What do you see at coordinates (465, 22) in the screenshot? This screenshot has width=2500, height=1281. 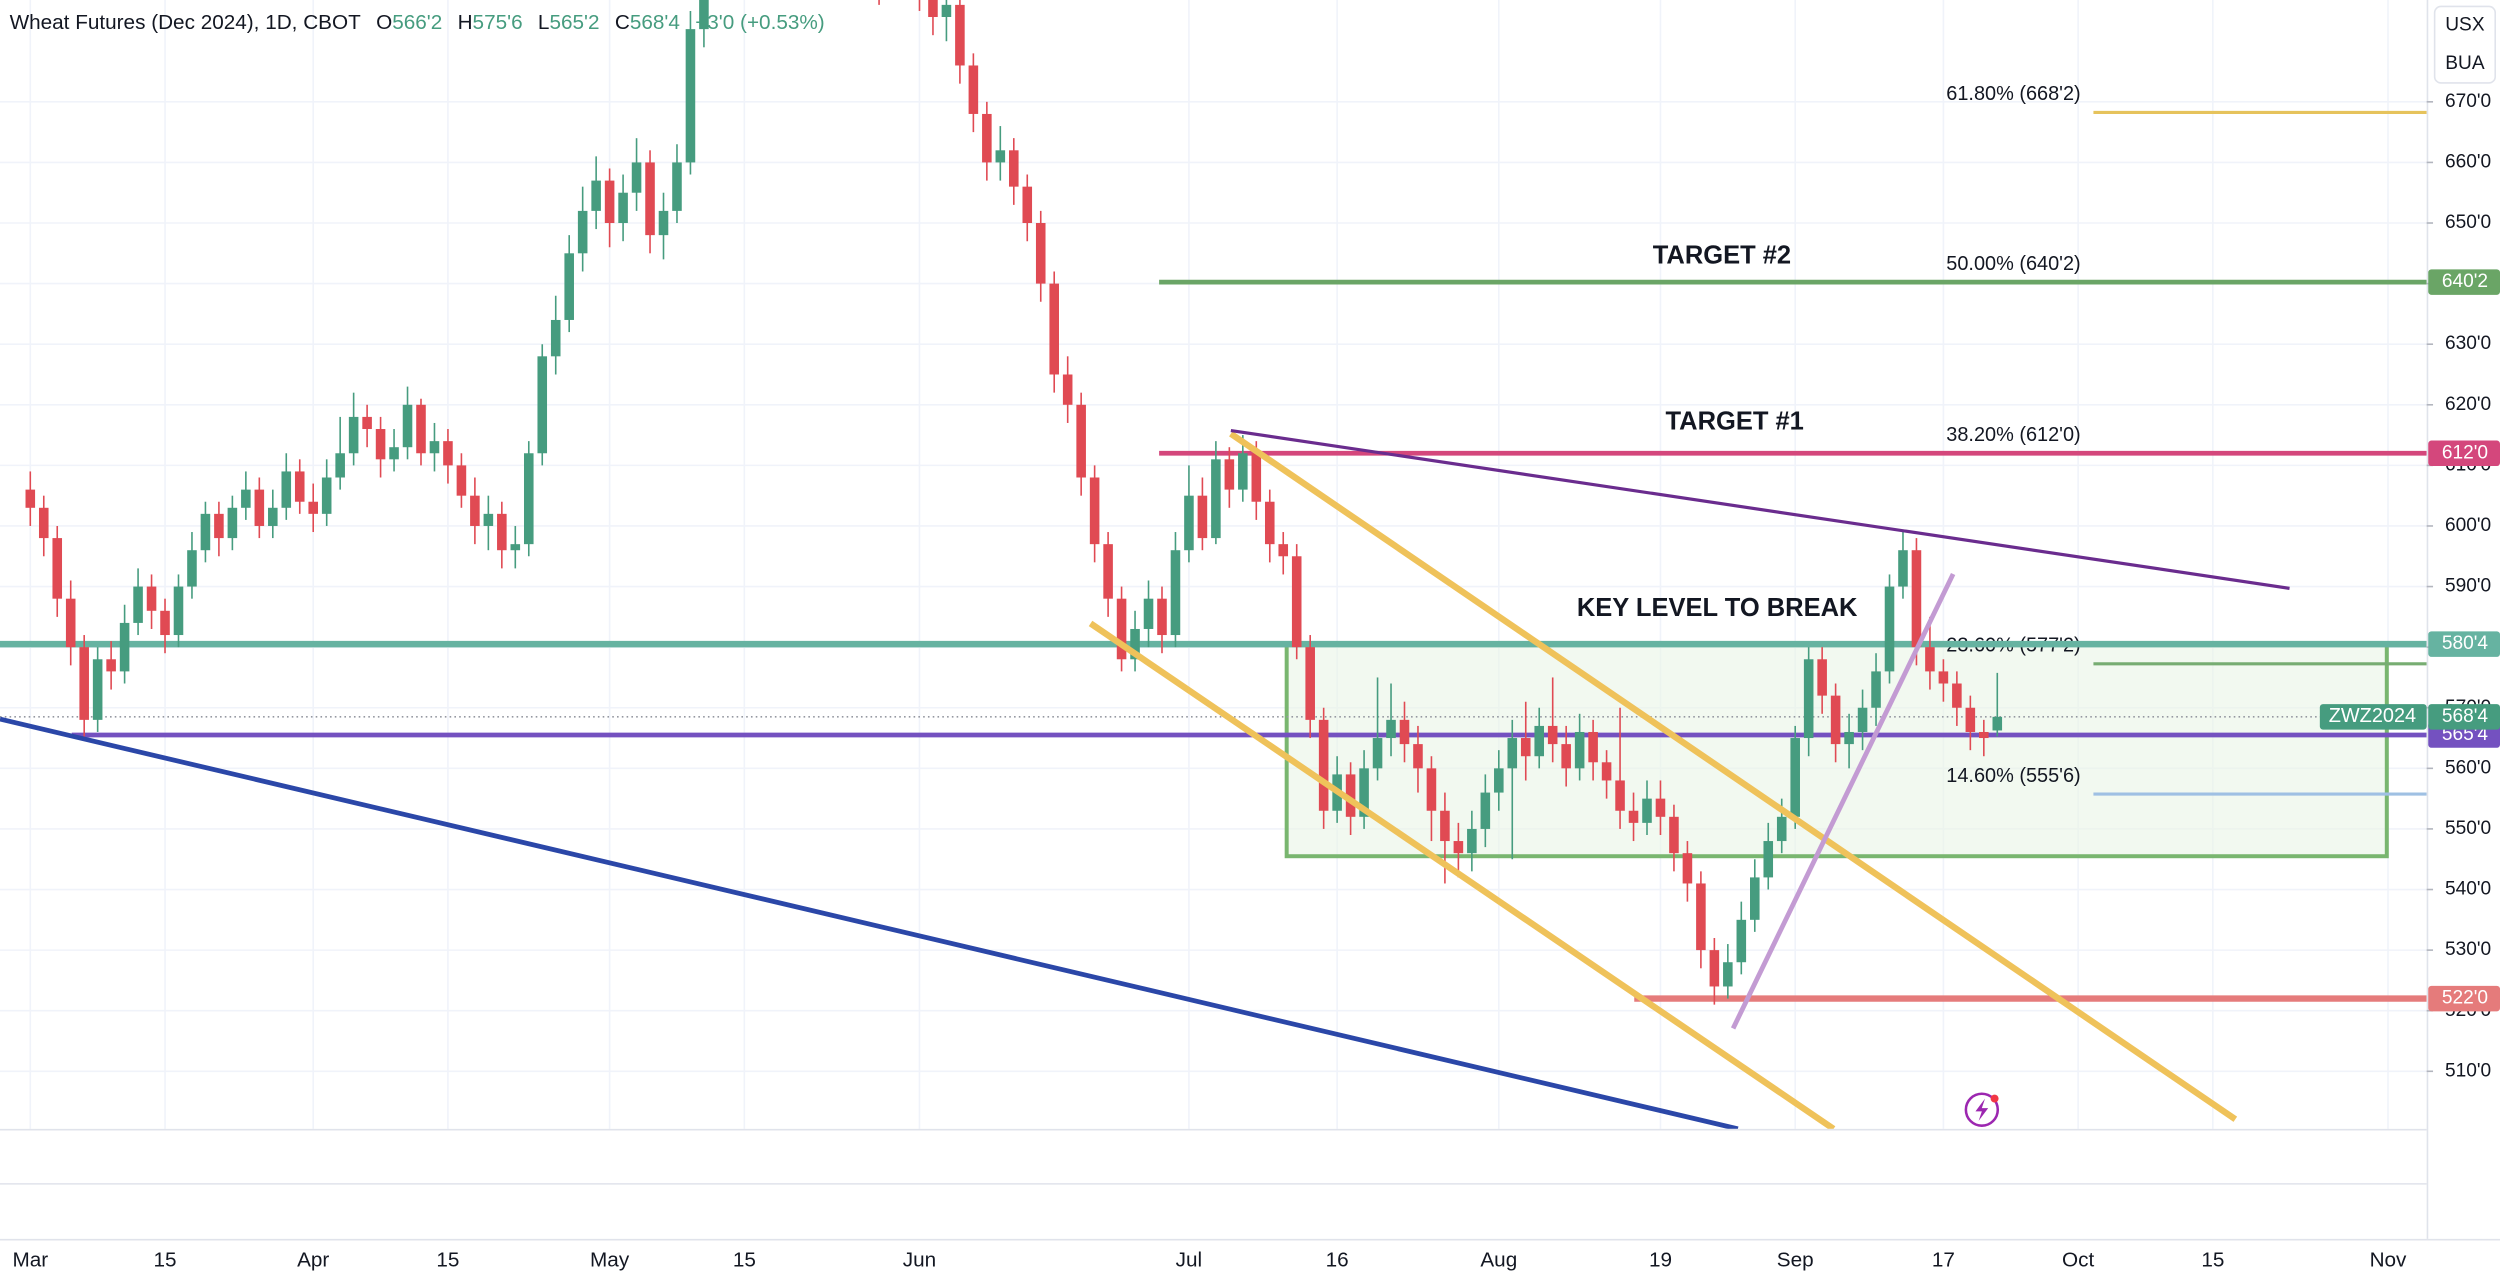 I see `legend-key: H` at bounding box center [465, 22].